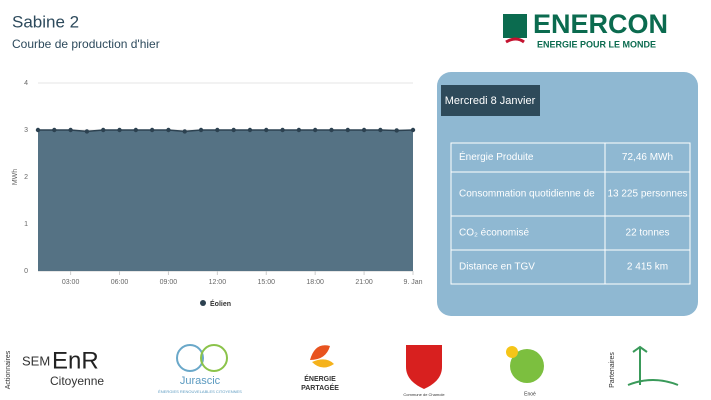 This screenshot has height=400, width=711. Describe the element at coordinates (647, 194) in the screenshot. I see `row-value: 13 225 personnes` at that location.